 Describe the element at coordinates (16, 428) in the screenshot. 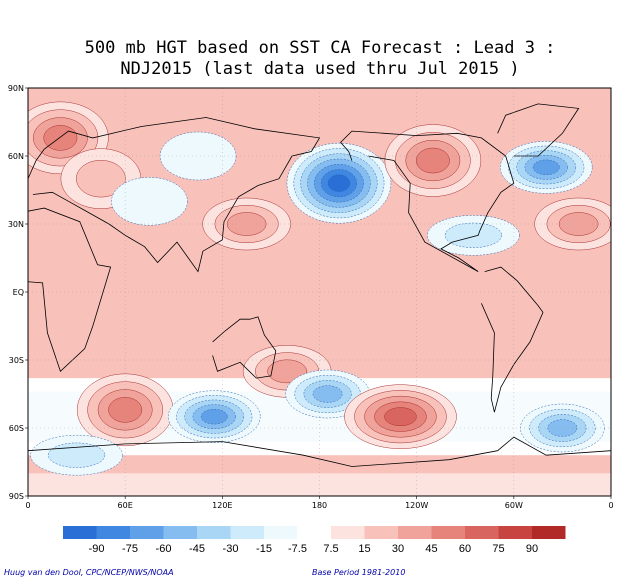

I see `y-axis-label: 60S` at that location.